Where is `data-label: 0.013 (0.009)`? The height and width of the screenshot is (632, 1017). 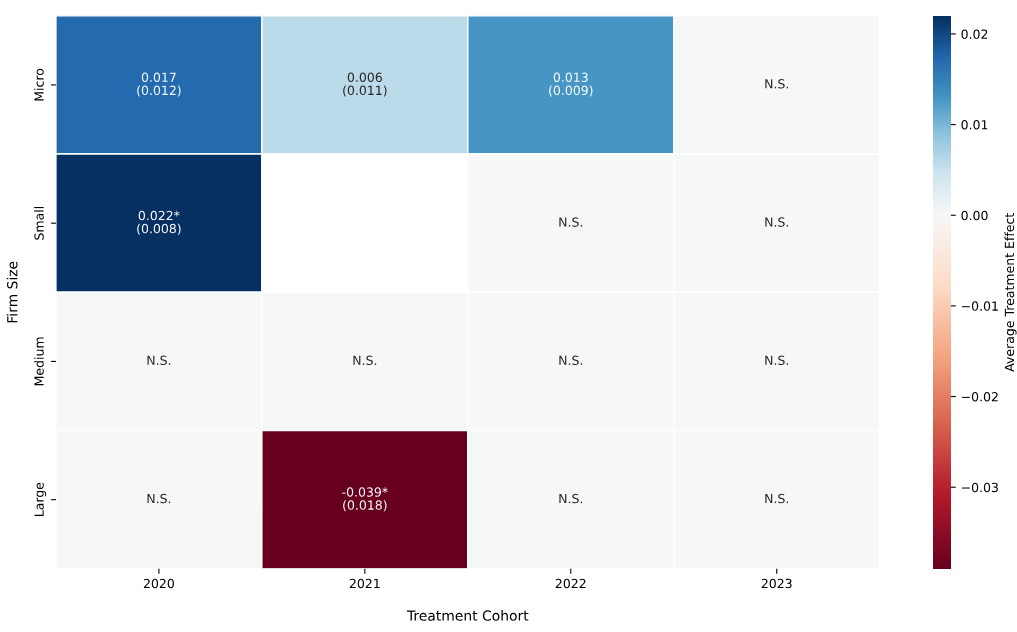
data-label: 0.013 (0.009) is located at coordinates (571, 84).